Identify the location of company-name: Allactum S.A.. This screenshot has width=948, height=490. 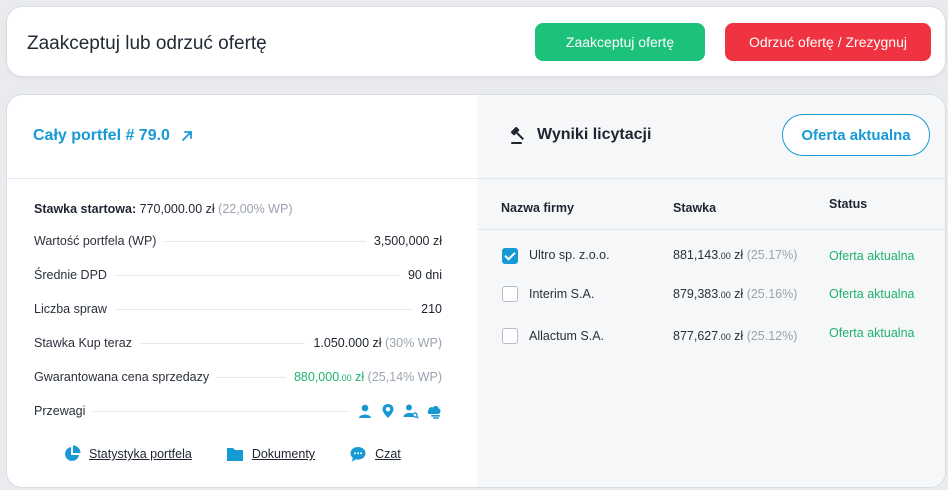
(567, 336).